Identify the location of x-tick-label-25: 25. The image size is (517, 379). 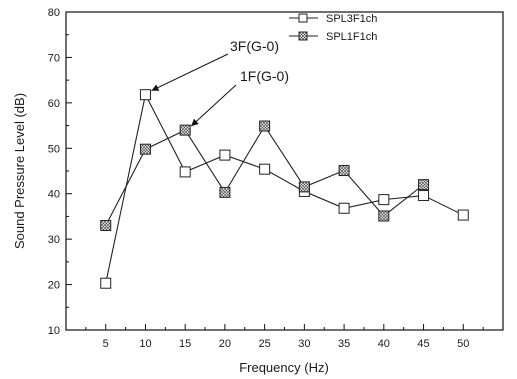
(265, 344).